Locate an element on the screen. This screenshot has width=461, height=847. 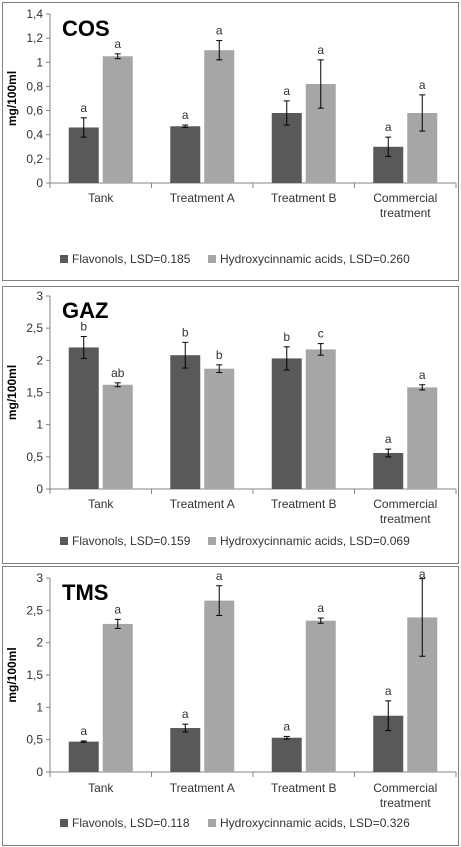
chart-1-category-label: Commercial is located at coordinates (405, 198).